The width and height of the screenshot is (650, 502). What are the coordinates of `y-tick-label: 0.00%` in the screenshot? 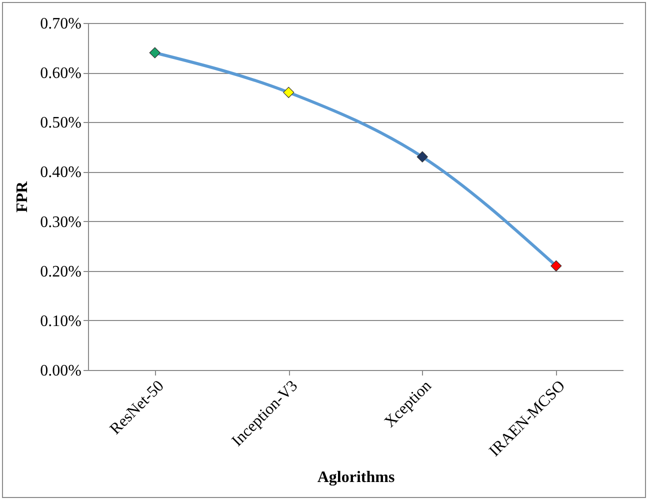 It's located at (61, 371).